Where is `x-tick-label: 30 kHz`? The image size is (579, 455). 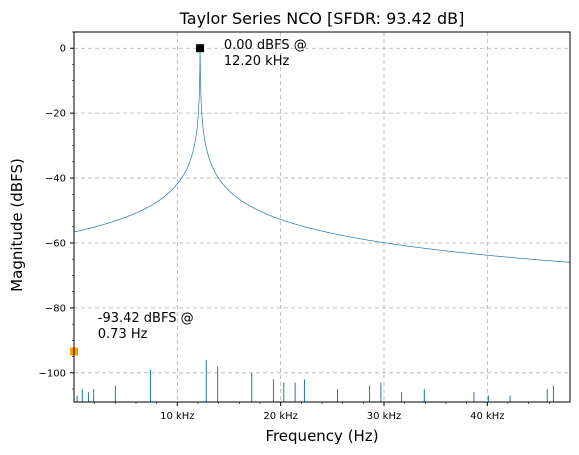 x-tick-label: 30 kHz is located at coordinates (384, 416).